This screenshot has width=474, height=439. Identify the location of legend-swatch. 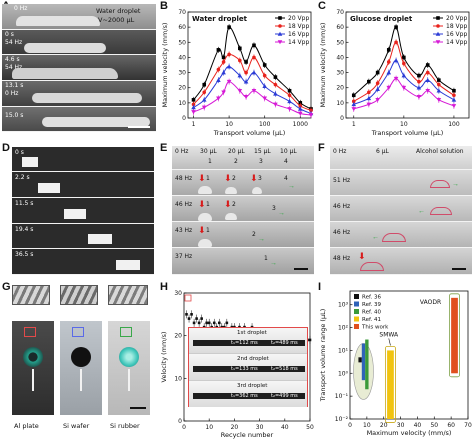
(356, 319).